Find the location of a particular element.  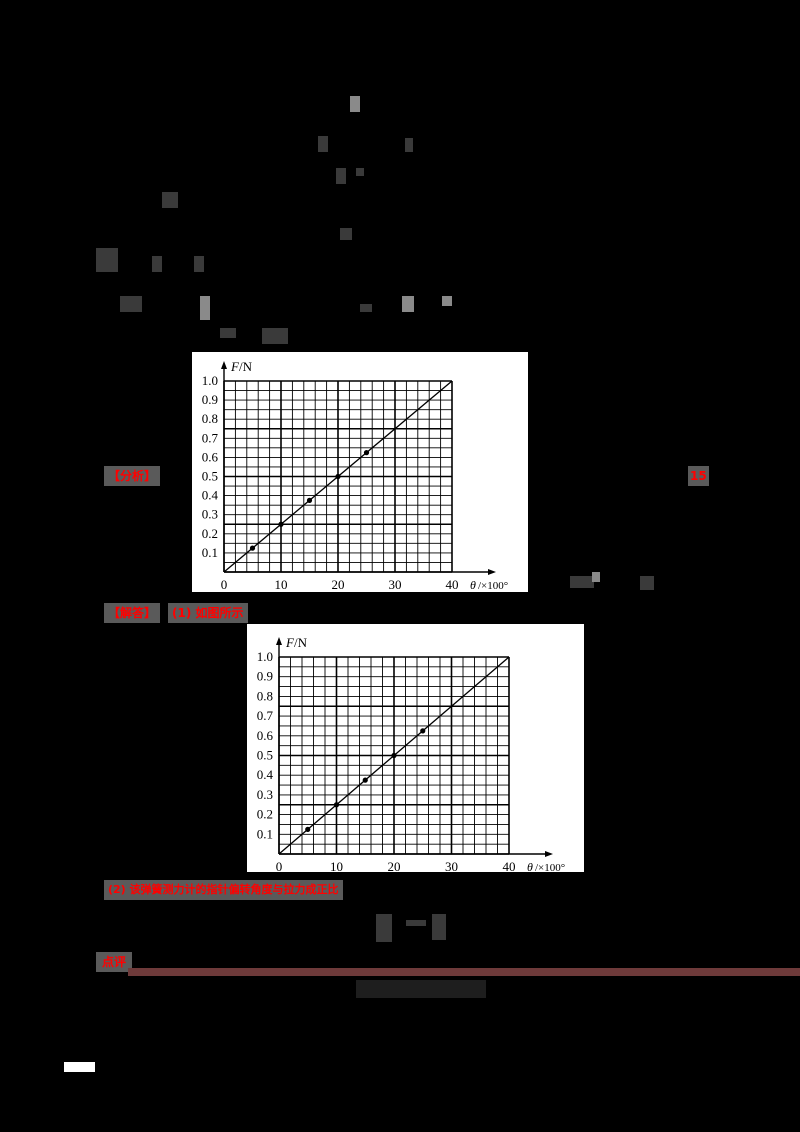

page-marker is located at coordinates (79, 1067).